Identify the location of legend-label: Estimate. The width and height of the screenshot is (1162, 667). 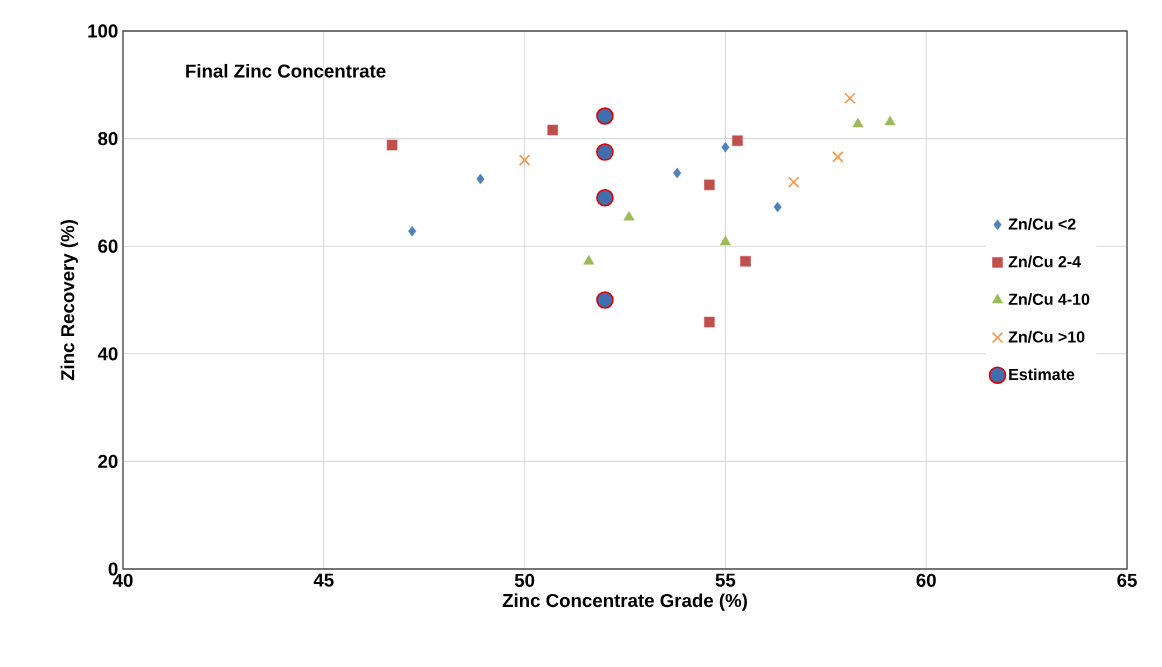
(1042, 374).